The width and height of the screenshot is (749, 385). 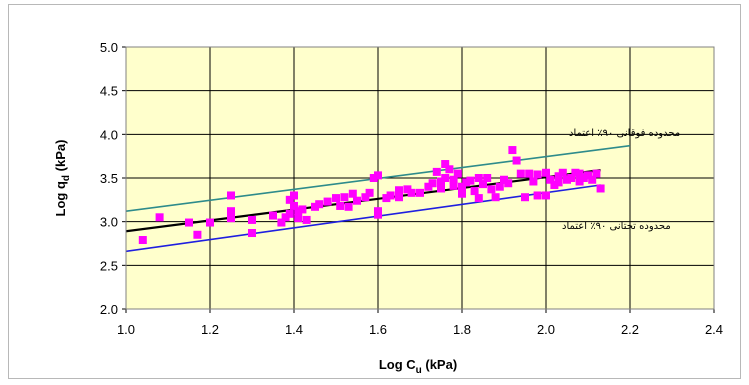 I want to click on lower-bound-annotation: محدوده تحتانی ۹۰٪ اعتماد, so click(x=616, y=226).